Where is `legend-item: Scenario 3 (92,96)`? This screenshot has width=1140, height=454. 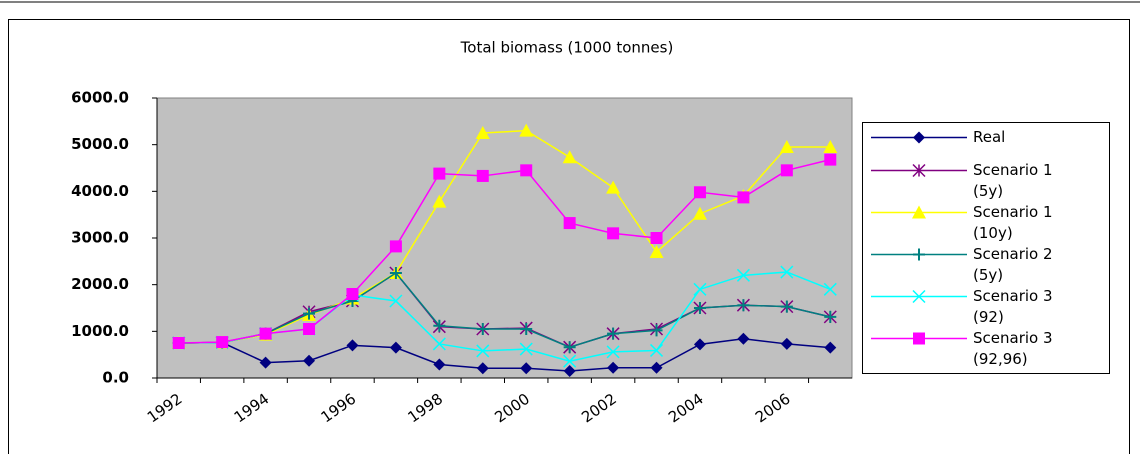 legend-item: Scenario 3 (92,96) is located at coordinates (986, 349).